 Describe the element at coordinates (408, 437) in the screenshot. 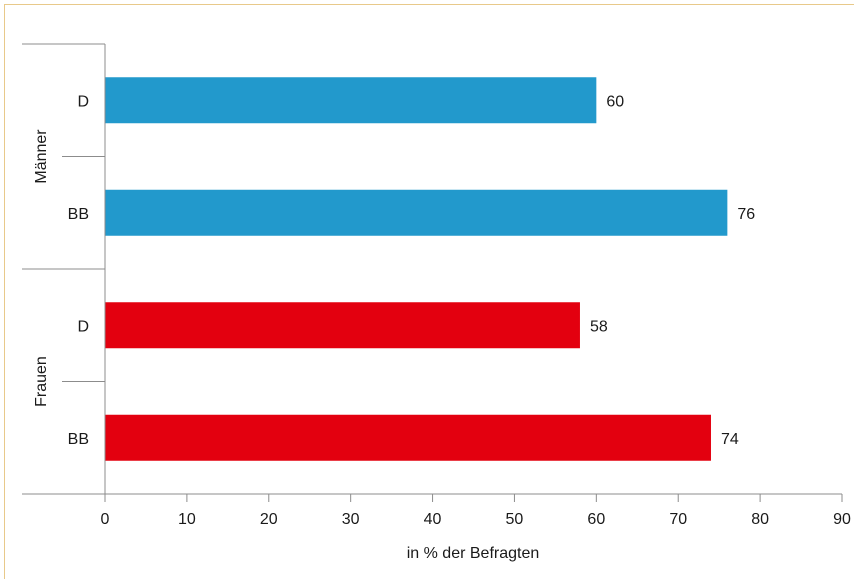

I see `bar-frauen-bb` at that location.